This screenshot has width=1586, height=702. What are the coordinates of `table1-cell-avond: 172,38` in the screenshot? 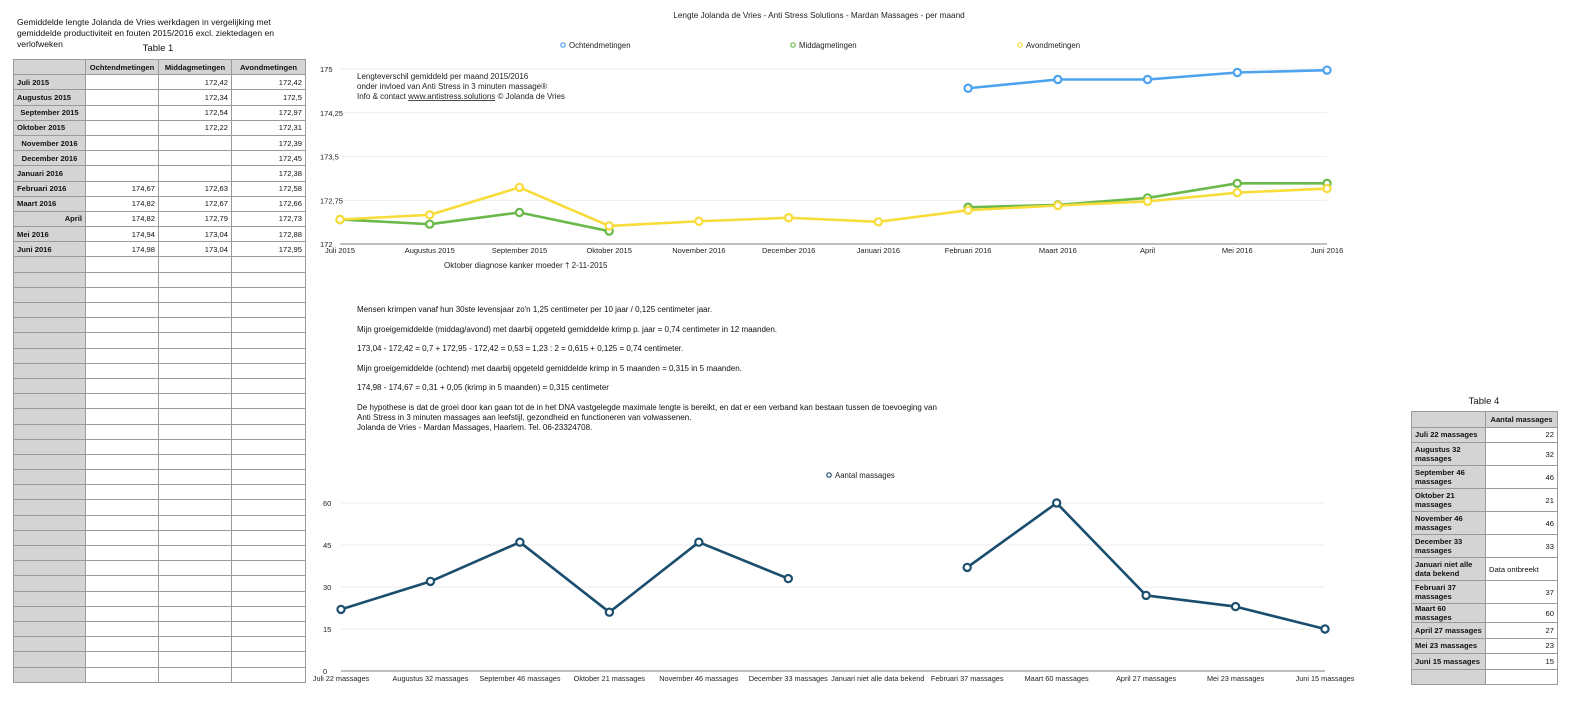 It's located at (268, 173).